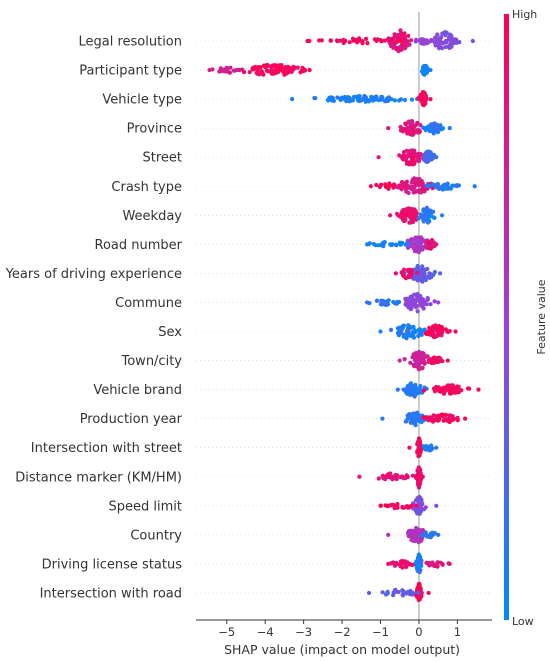  Describe the element at coordinates (111, 593) in the screenshot. I see `feature-label: Intersection with road` at that location.